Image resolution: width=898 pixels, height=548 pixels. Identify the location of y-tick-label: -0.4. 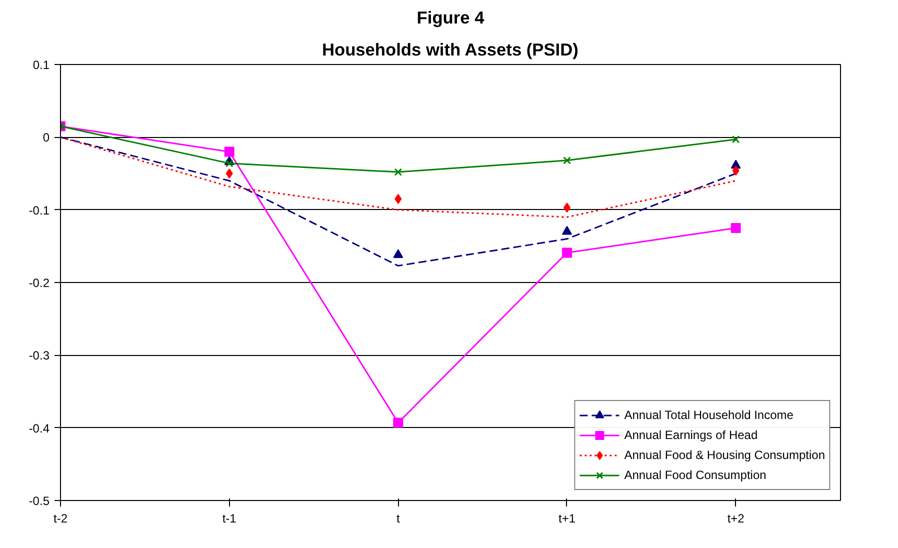
(39, 428).